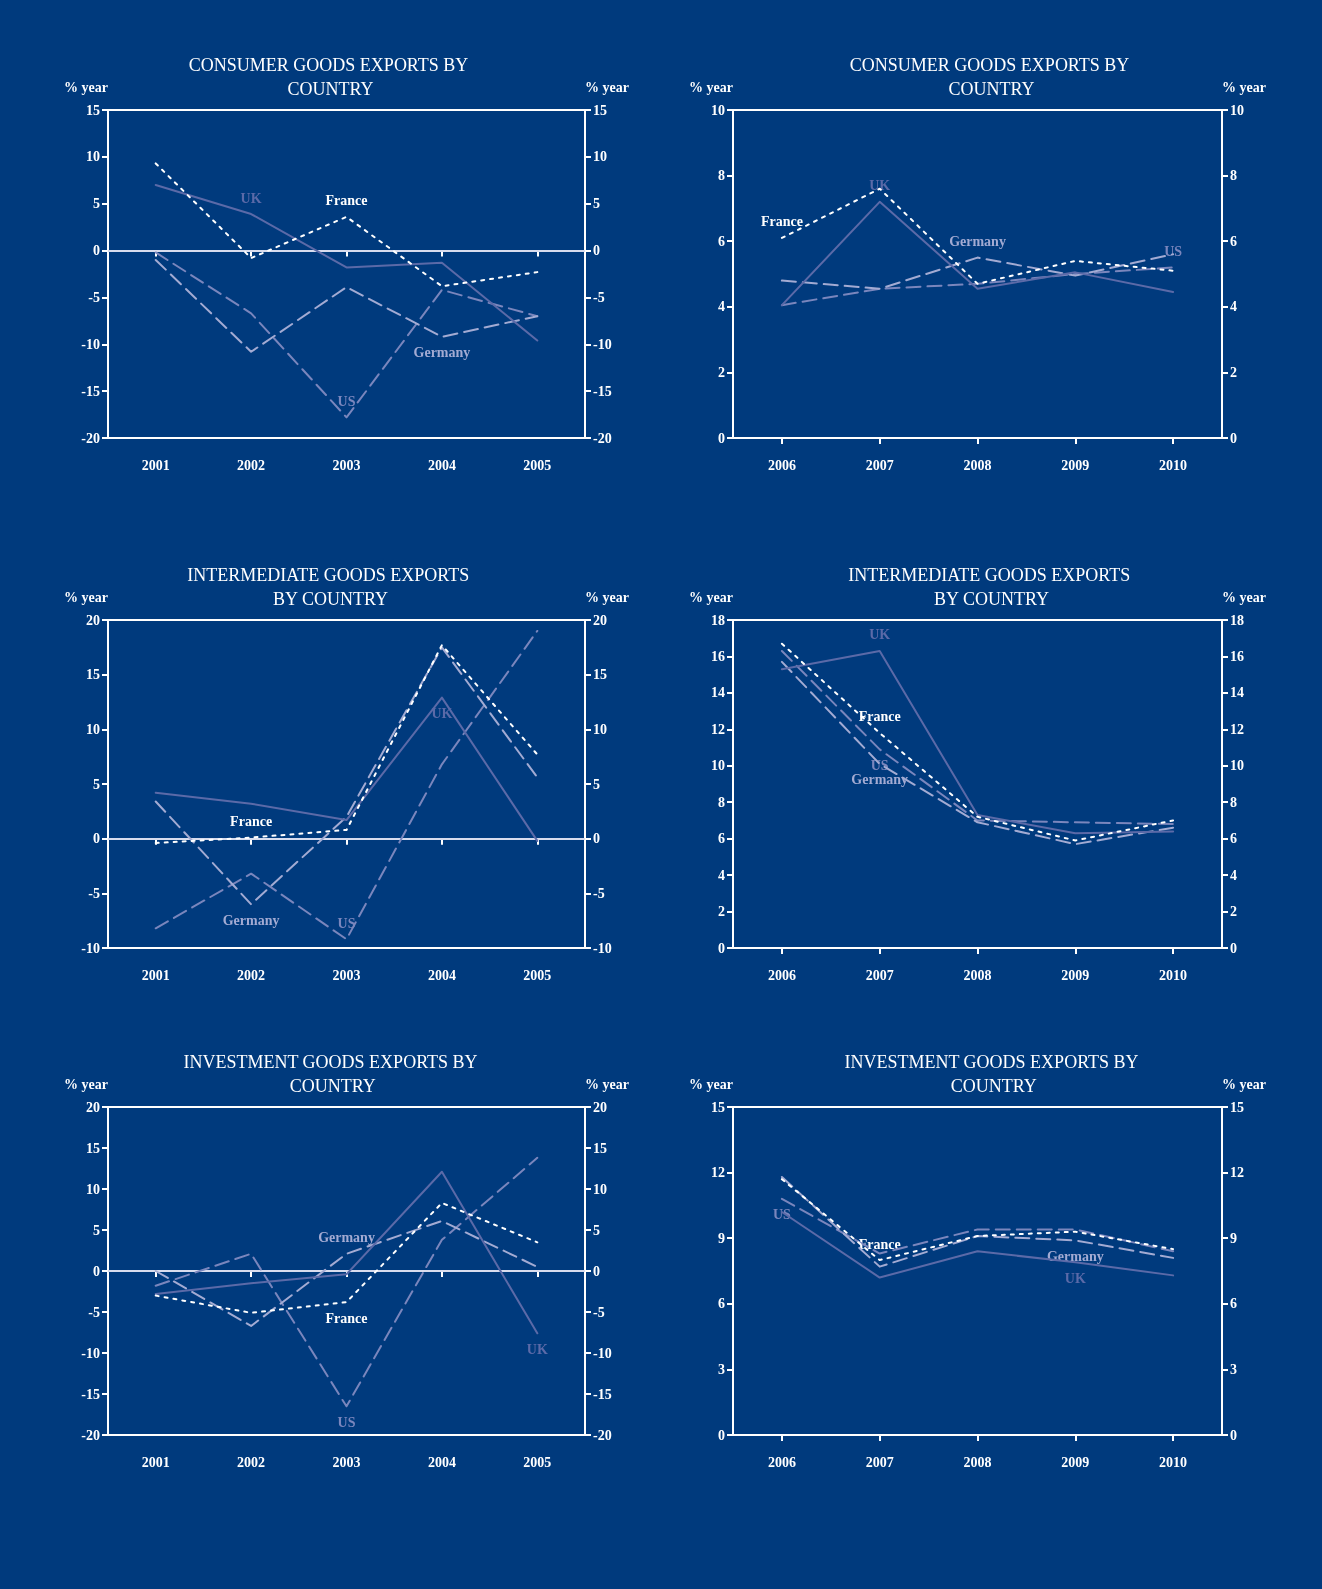  Describe the element at coordinates (718, 1173) in the screenshot. I see `y-tick-label: 12` at that location.